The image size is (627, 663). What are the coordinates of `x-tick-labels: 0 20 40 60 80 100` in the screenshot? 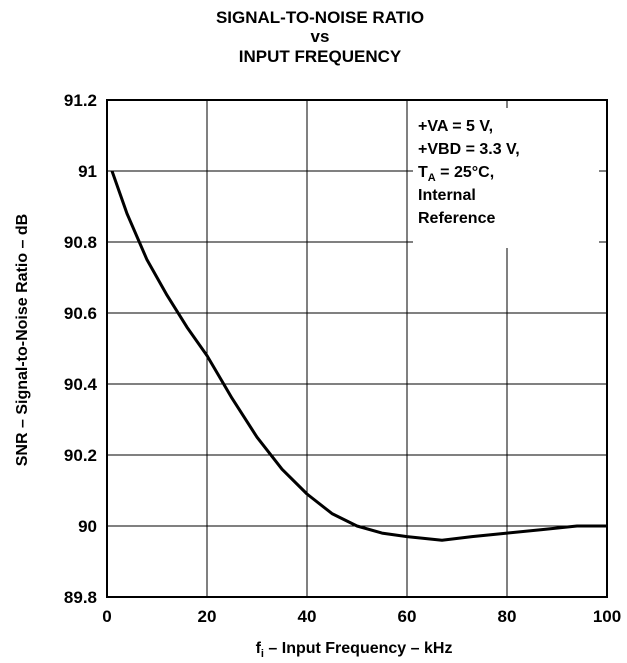 It's located at (361, 616).